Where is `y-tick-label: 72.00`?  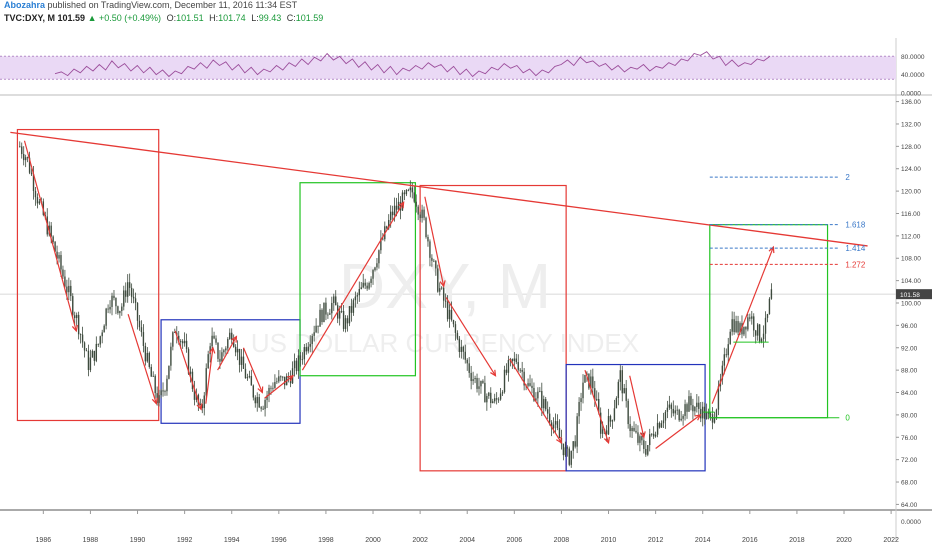
y-tick-label: 72.00 is located at coordinates (909, 460).